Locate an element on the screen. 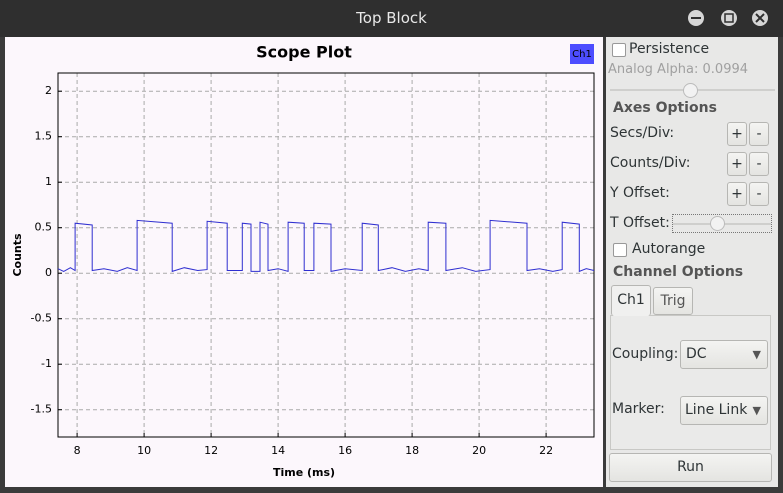  y-tick-label: -1.5 is located at coordinates (41, 409).